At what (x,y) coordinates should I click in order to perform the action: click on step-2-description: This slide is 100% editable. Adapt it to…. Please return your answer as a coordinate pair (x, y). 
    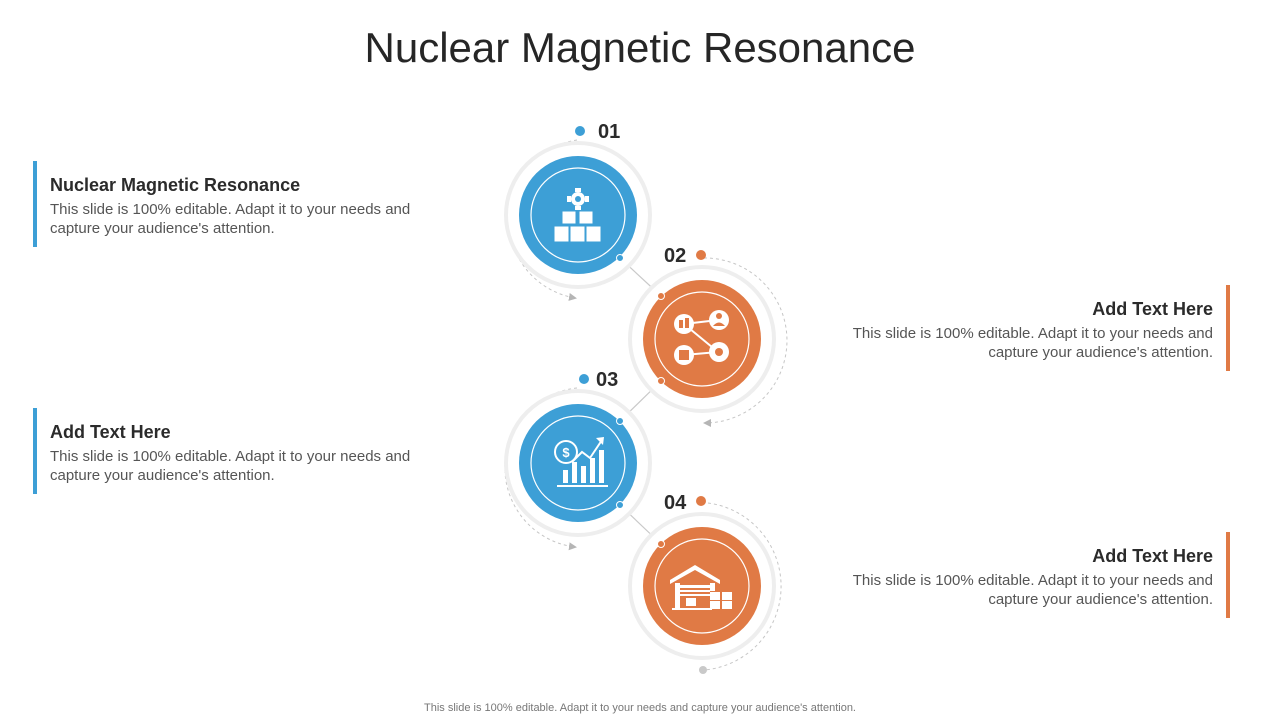
    Looking at the image, I should click on (1032, 343).